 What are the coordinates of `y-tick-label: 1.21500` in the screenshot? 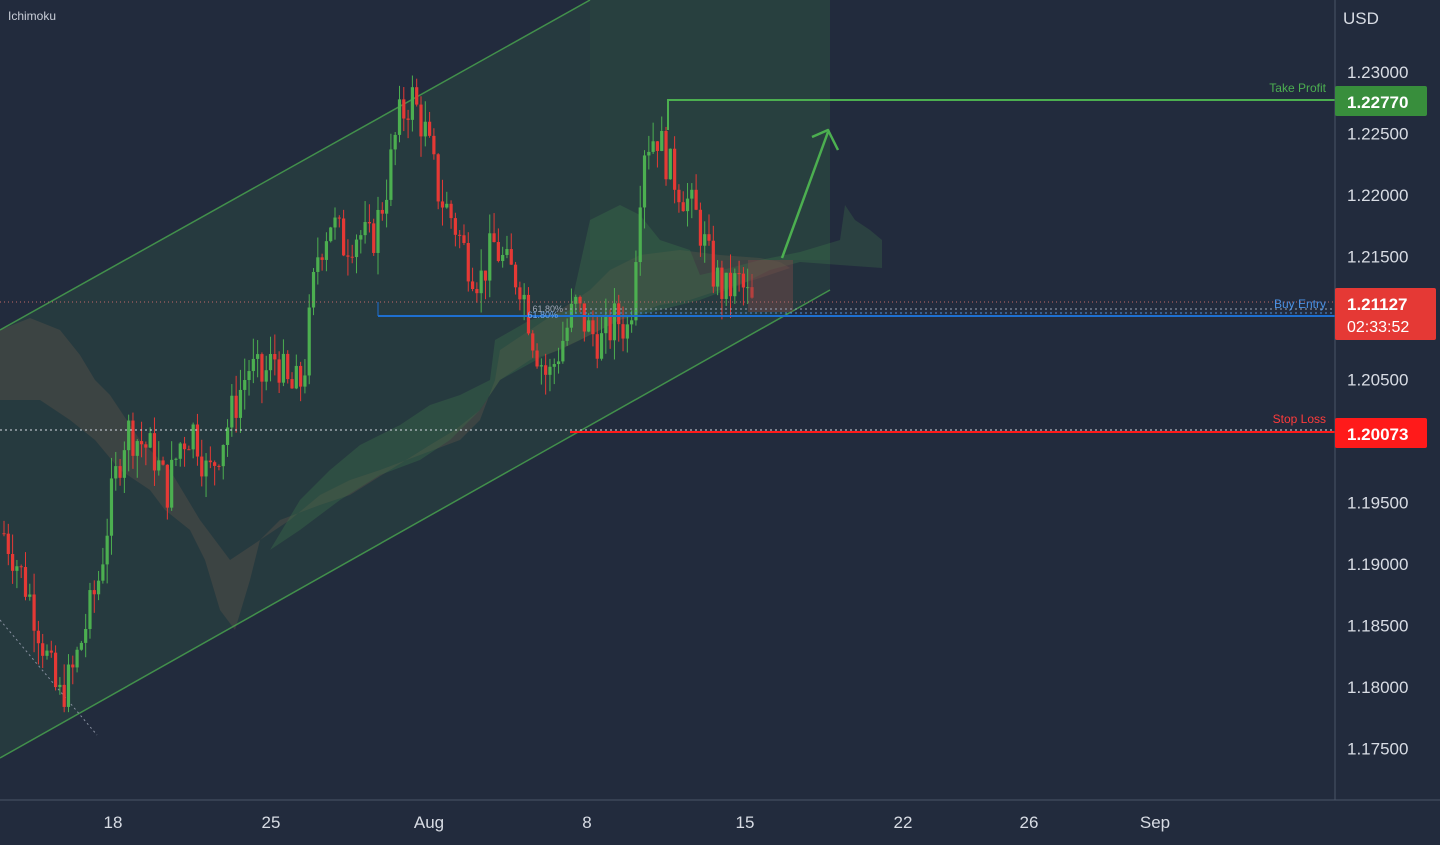 It's located at (1377, 257).